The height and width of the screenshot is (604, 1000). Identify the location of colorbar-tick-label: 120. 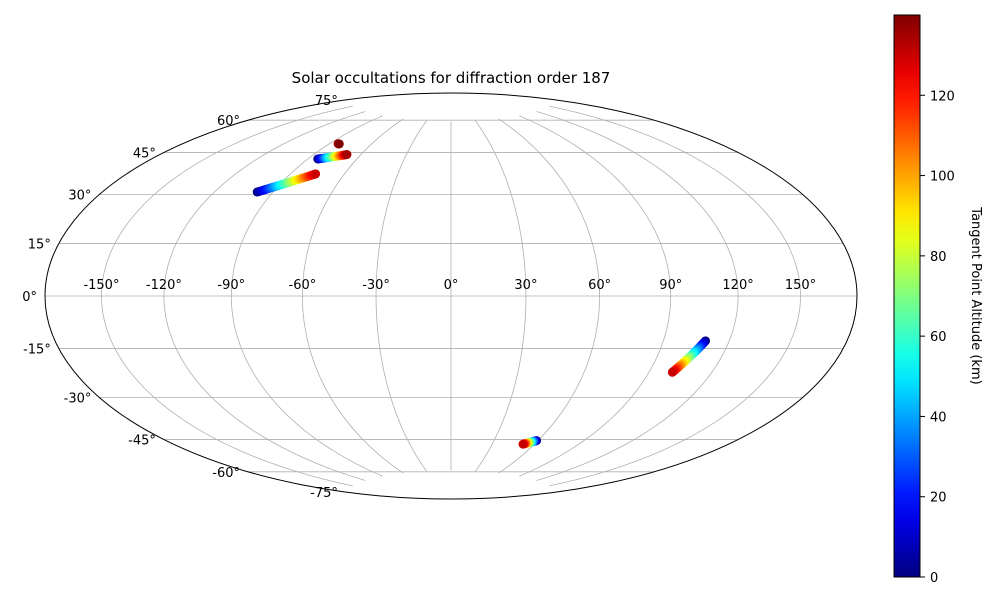
(942, 96).